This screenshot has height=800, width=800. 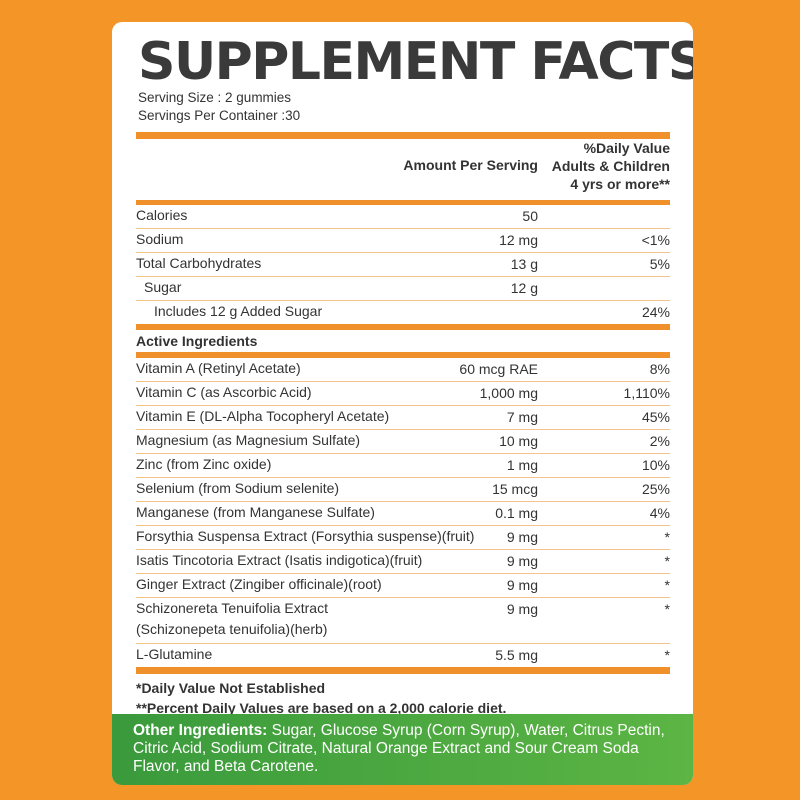 What do you see at coordinates (508, 393) in the screenshot?
I see `amount-value: 1,000 mg` at bounding box center [508, 393].